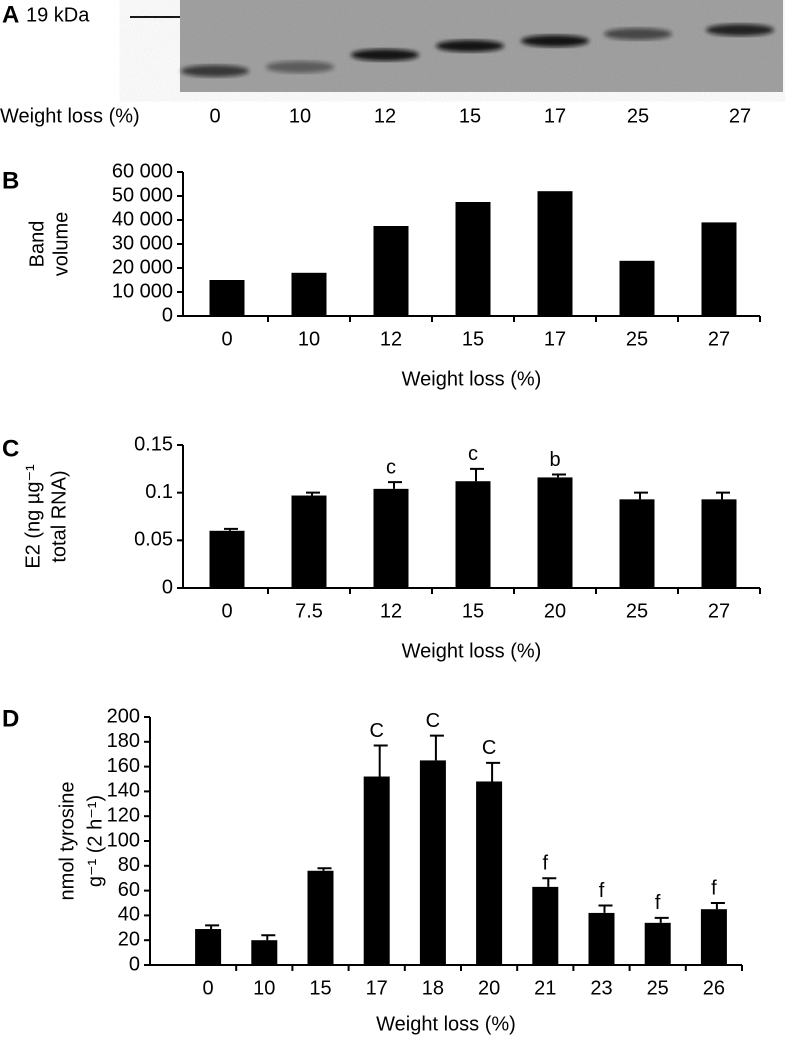  I want to click on y-axis-label: nmol tyrosine, so click(67, 841).